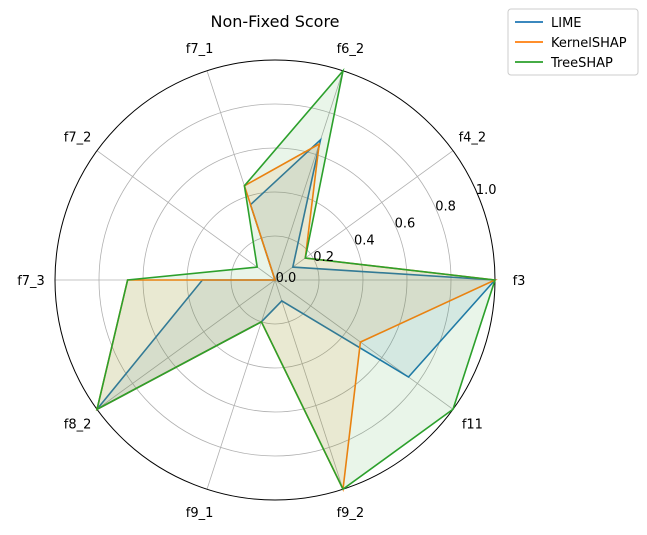  Describe the element at coordinates (351, 49) in the screenshot. I see `category-label-f6-2: f6_2` at that location.